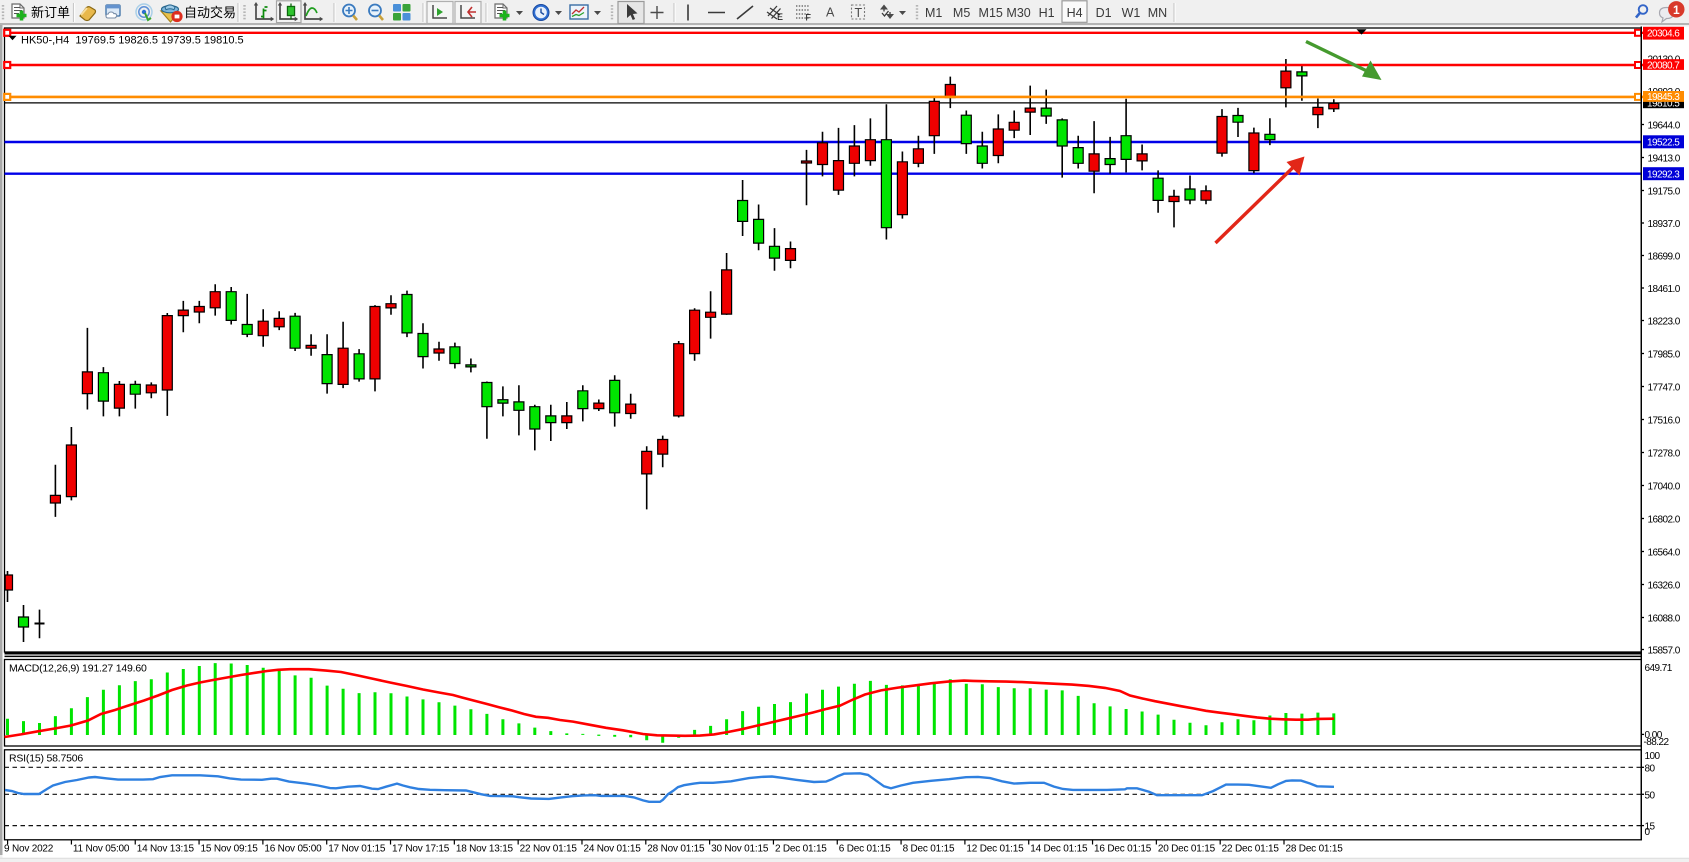 The width and height of the screenshot is (1689, 862). Describe the element at coordinates (1075, 13) in the screenshot. I see `svg-text: H4` at that location.